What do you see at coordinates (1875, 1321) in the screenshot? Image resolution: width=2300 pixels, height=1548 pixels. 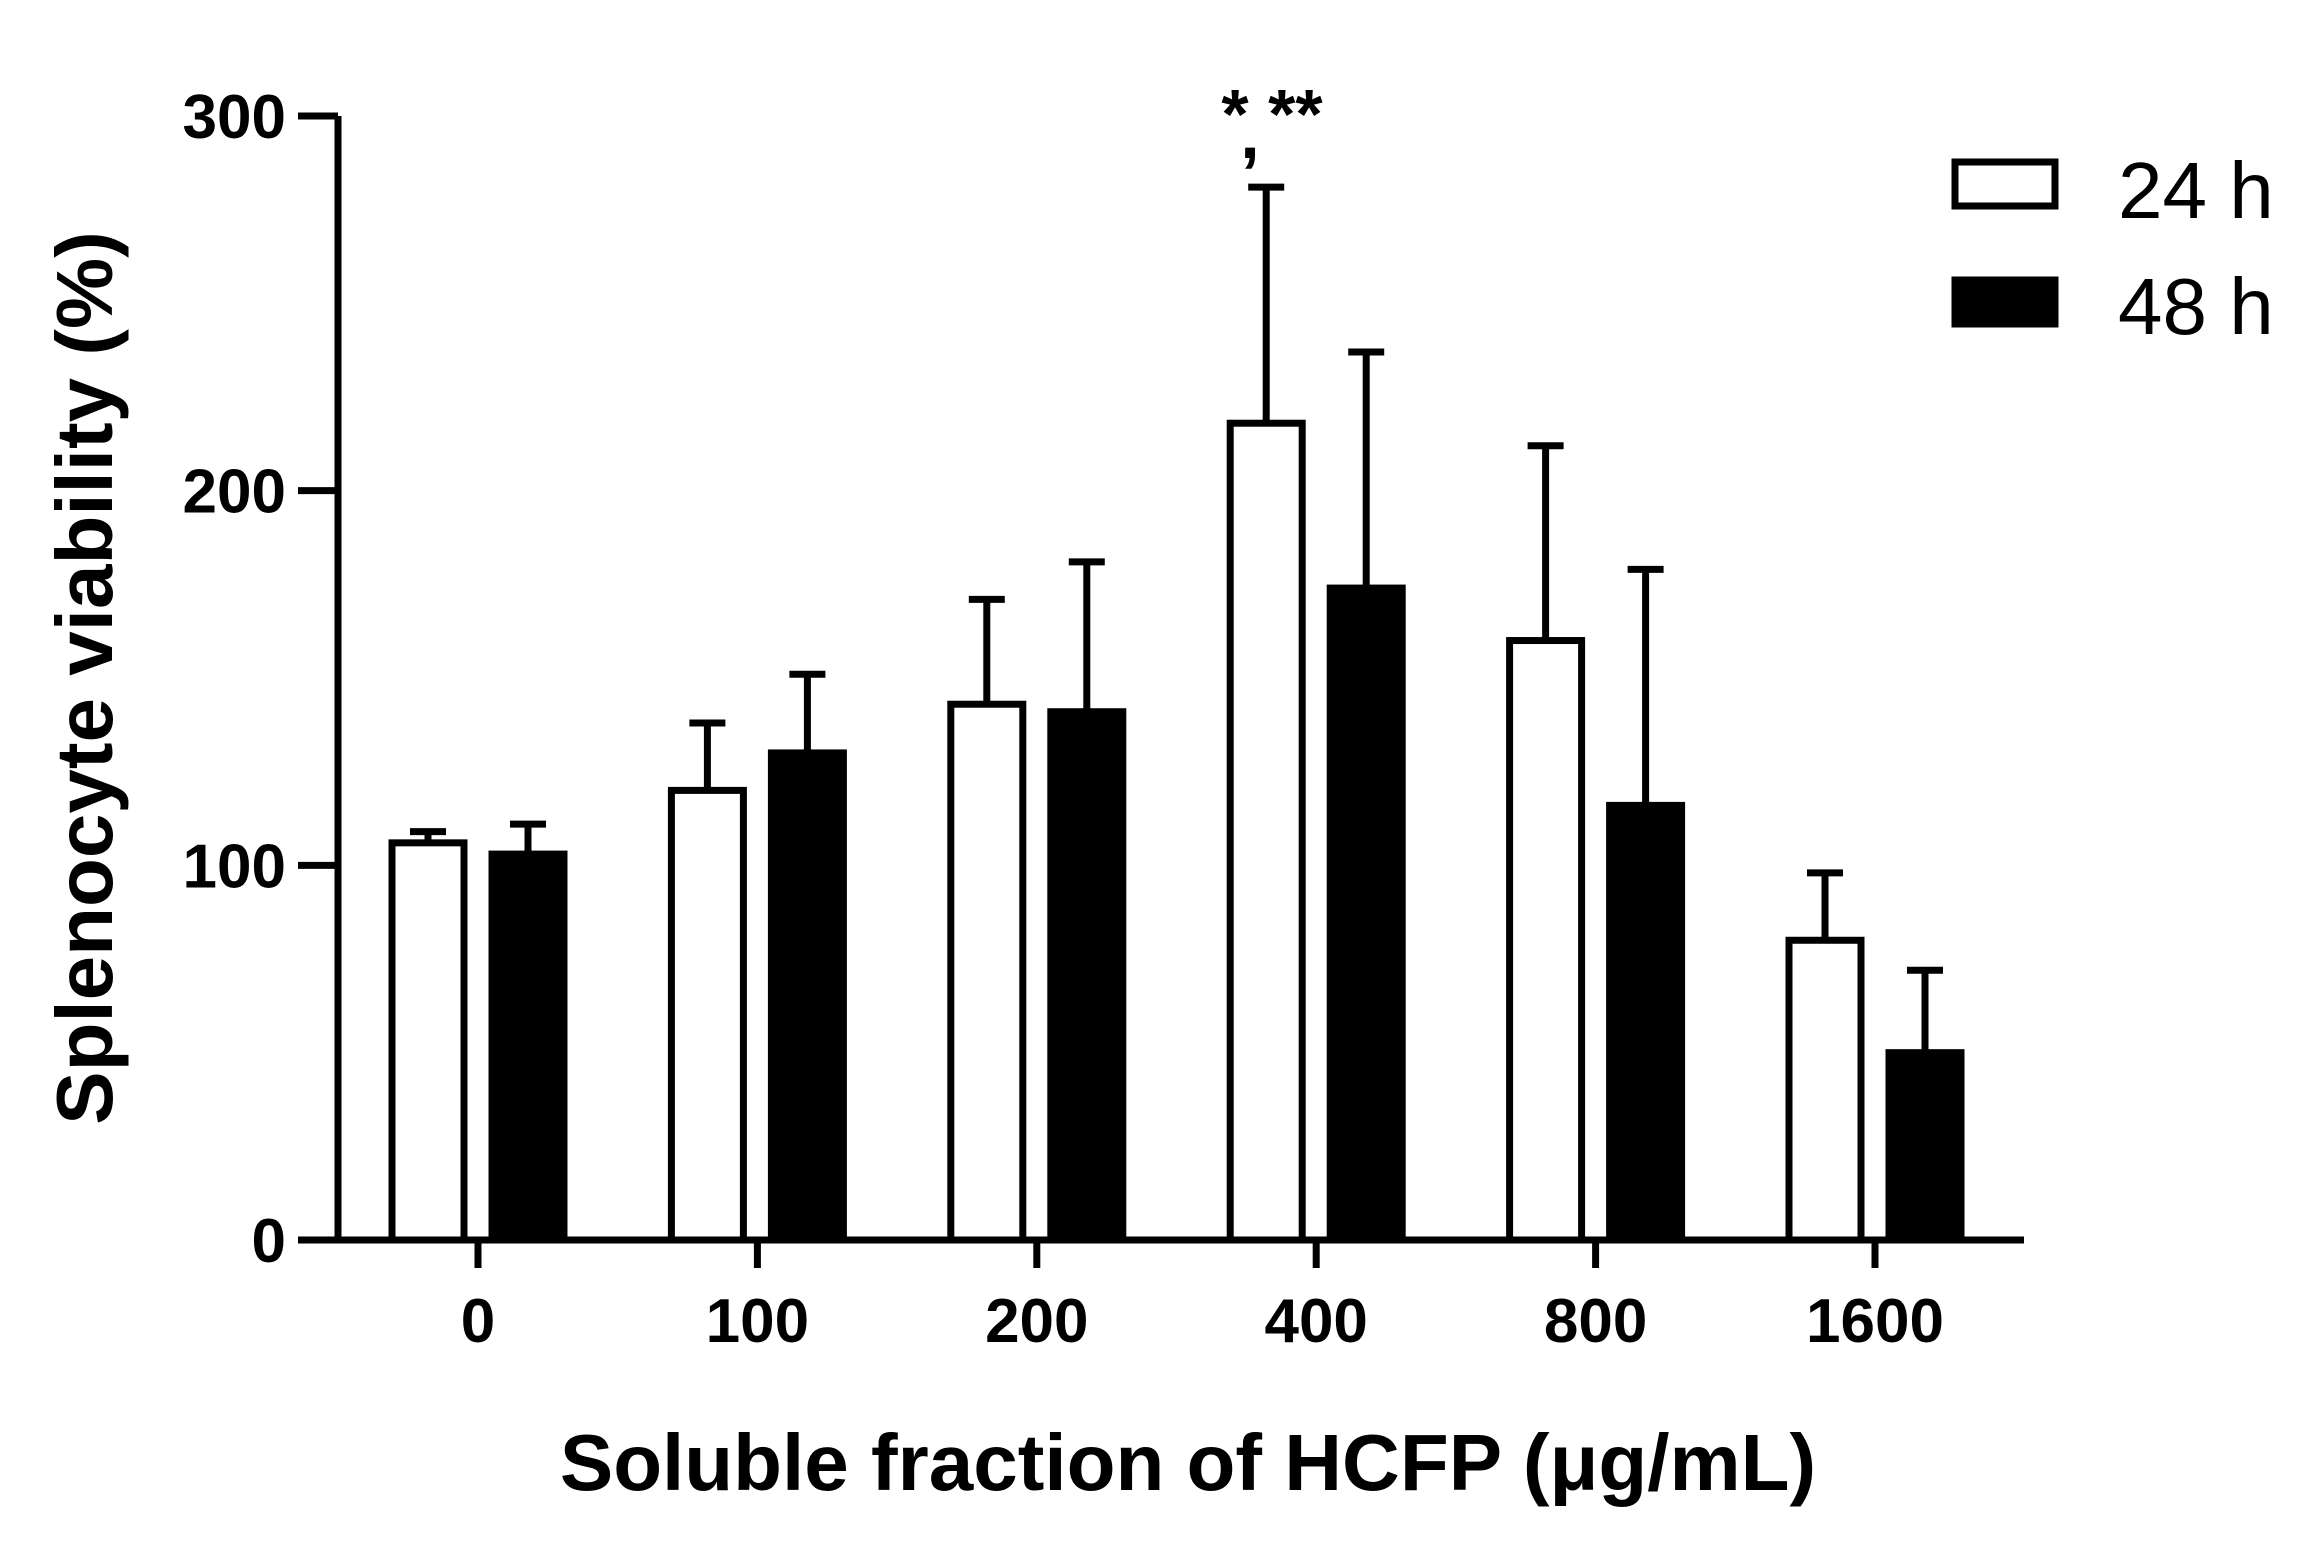 I see `x-tick-label-1600: 1600` at bounding box center [1875, 1321].